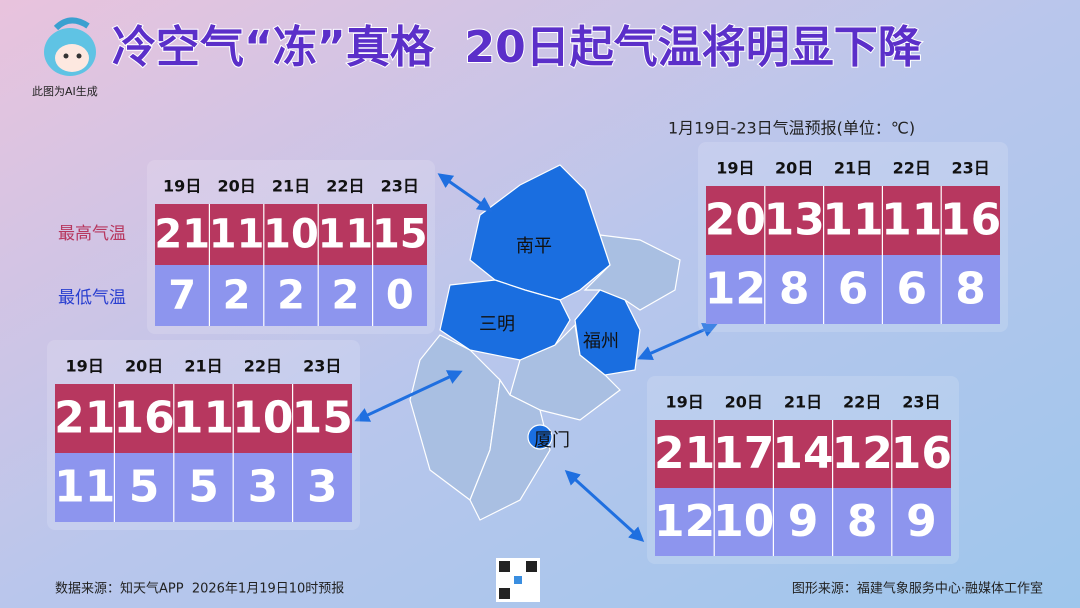 This screenshot has height=608, width=1080. I want to click on city-table: 19日 21 7 20日 11 2 21日 10 2 22日 11 2 23日 15 0, so click(291, 247).